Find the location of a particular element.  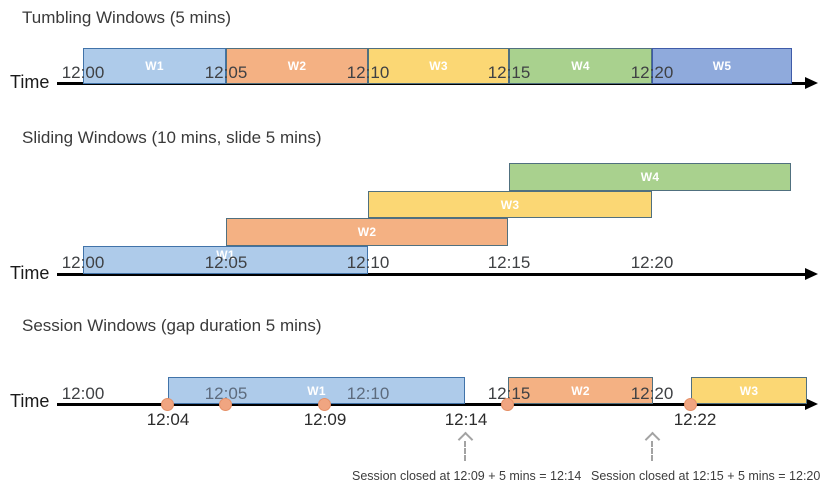

tumbling-window-w1: W1 is located at coordinates (154, 66).